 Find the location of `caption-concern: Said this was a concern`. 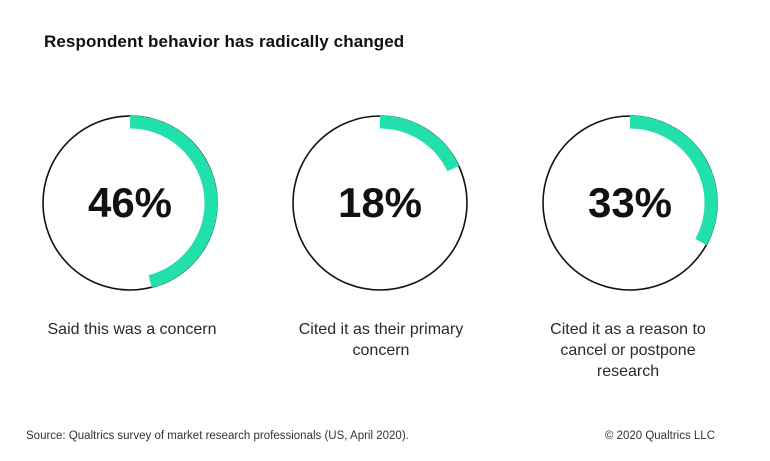

caption-concern: Said this was a concern is located at coordinates (132, 329).